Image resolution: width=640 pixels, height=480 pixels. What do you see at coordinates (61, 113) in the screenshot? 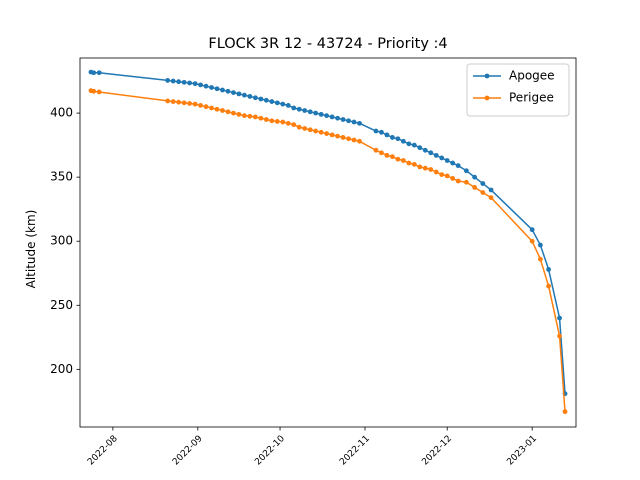
I see `y-tick-label: 400` at bounding box center [61, 113].